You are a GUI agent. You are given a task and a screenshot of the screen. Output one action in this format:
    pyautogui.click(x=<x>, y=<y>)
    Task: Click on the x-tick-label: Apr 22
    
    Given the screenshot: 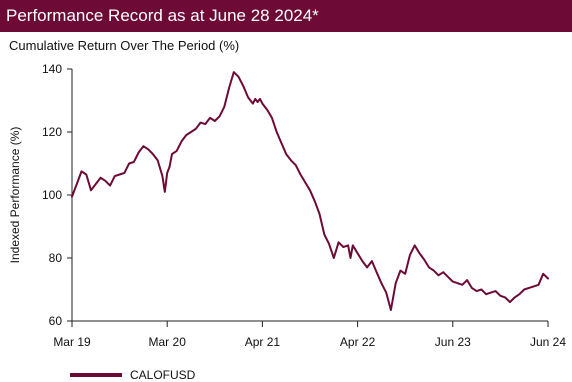 What is the action you would take?
    pyautogui.click(x=358, y=342)
    